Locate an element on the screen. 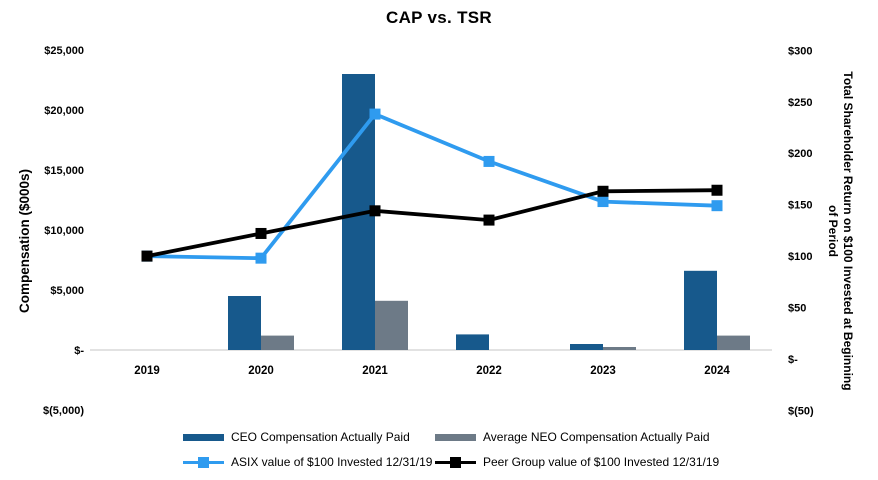 The image size is (878, 480). legend-item-asix-line: ASIX value of $100 Invested 12/31/19 is located at coordinates (307, 462).